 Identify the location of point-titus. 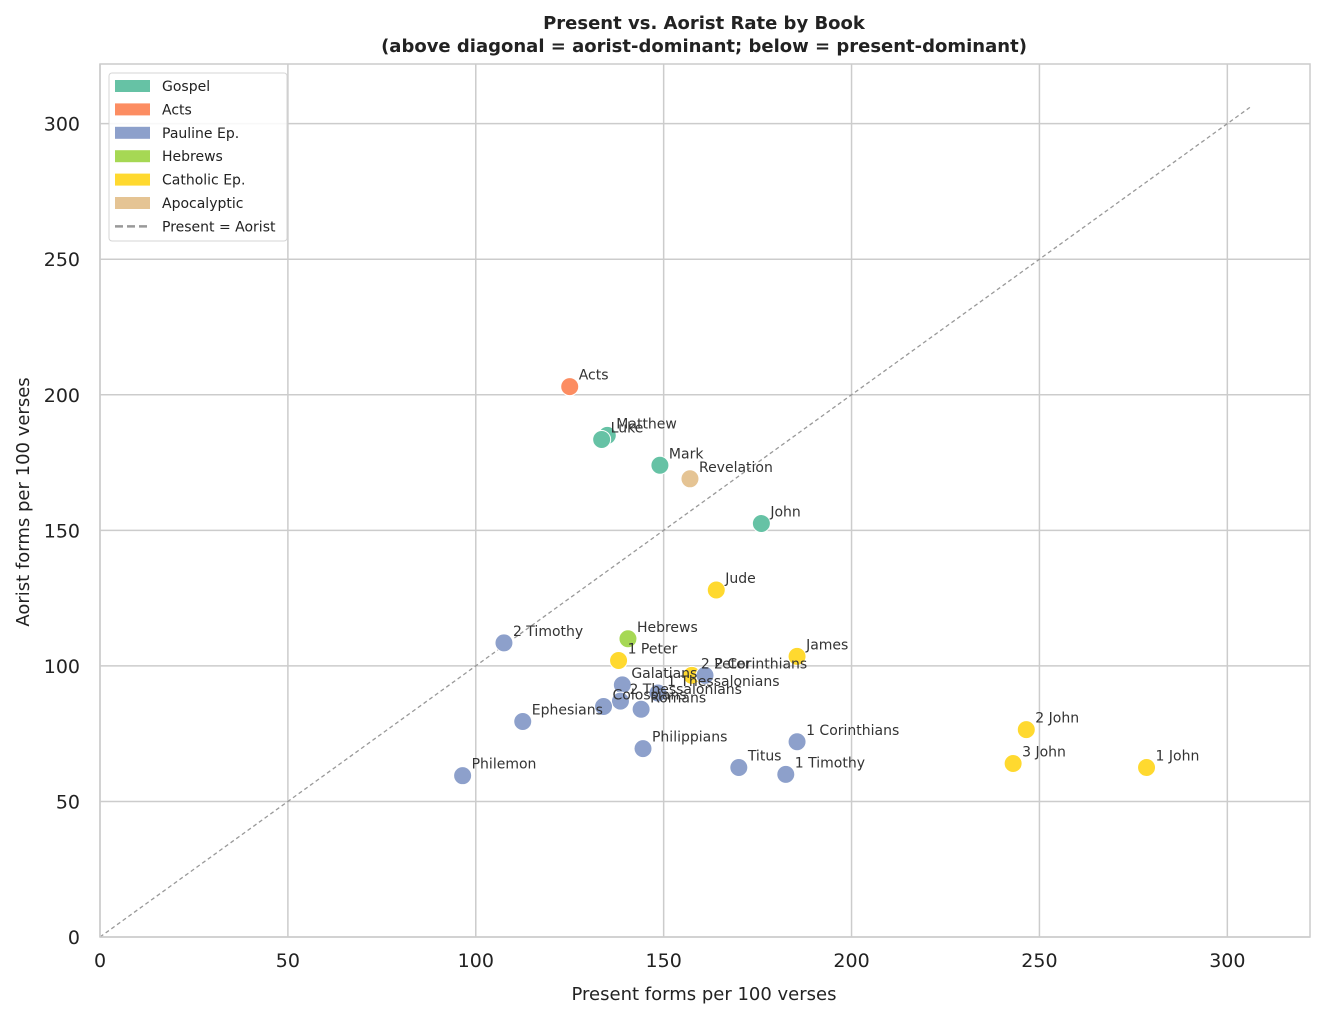
(739, 768).